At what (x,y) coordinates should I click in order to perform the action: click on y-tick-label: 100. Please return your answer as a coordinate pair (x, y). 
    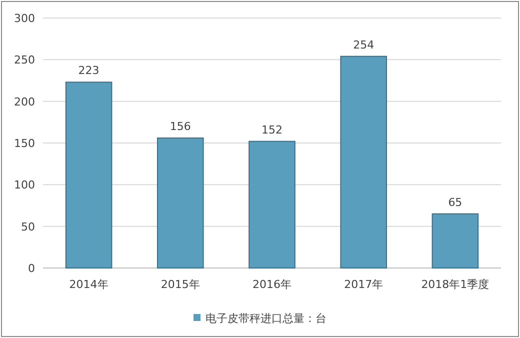
    Looking at the image, I should click on (24, 185).